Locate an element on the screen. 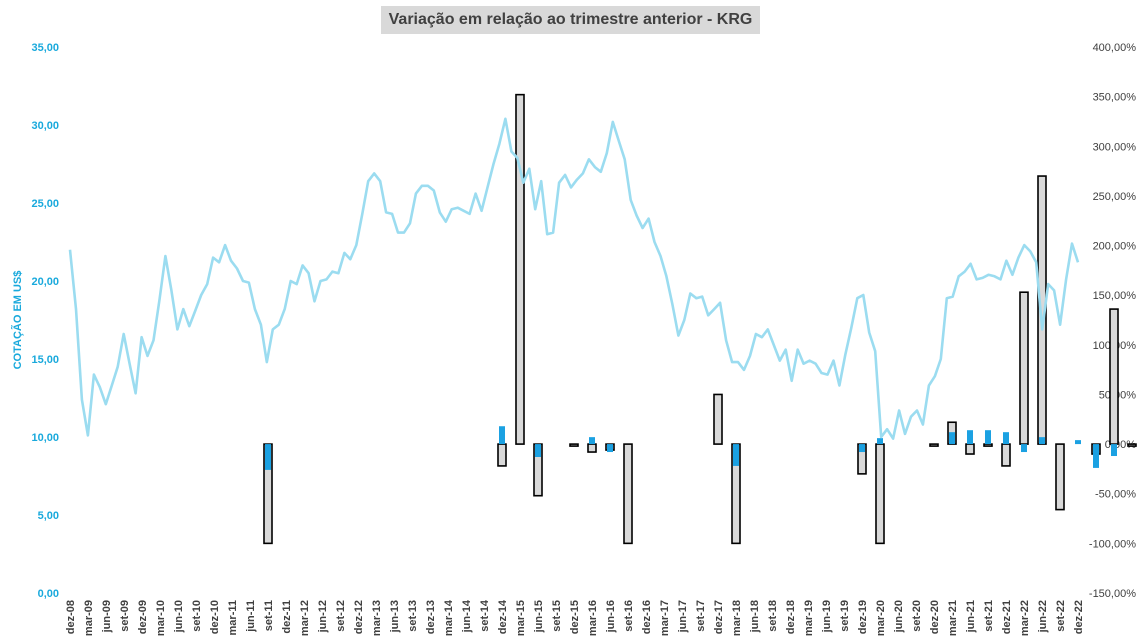 The height and width of the screenshot is (643, 1139). x-tick-label: dez-15 is located at coordinates (575, 617).